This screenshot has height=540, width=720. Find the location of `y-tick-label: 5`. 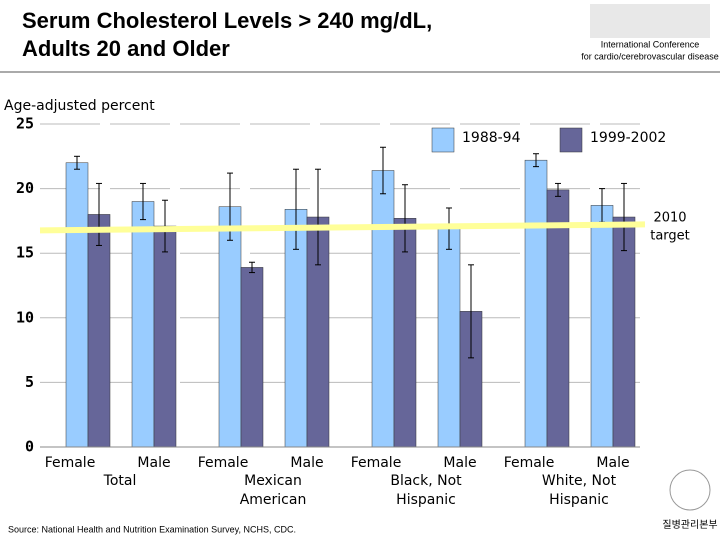

y-tick-label: 5 is located at coordinates (29, 382).